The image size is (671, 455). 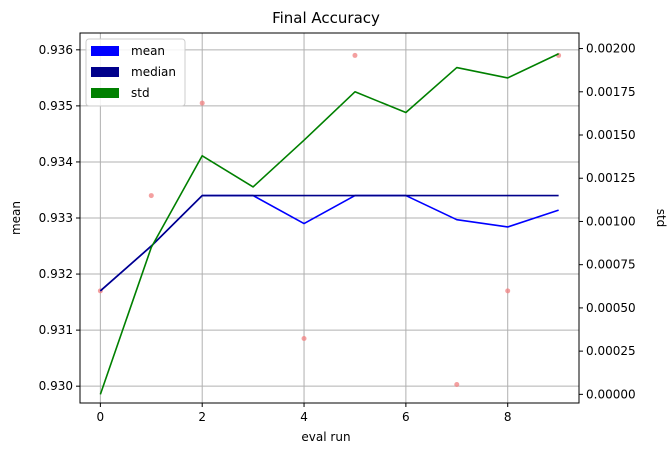 I want to click on y2-tick-label: 0.00150, so click(x=611, y=135).